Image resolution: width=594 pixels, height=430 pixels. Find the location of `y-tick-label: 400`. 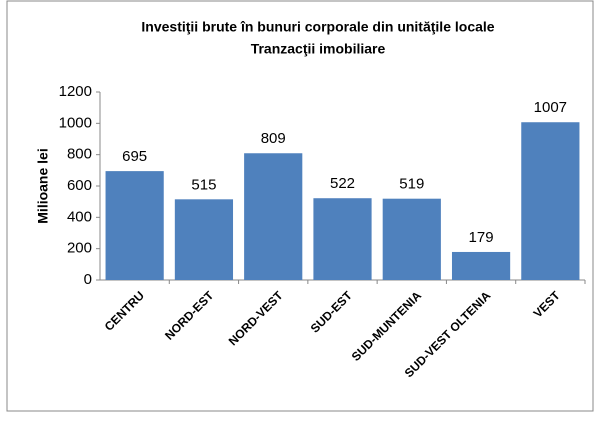

y-tick-label: 400 is located at coordinates (79, 216).